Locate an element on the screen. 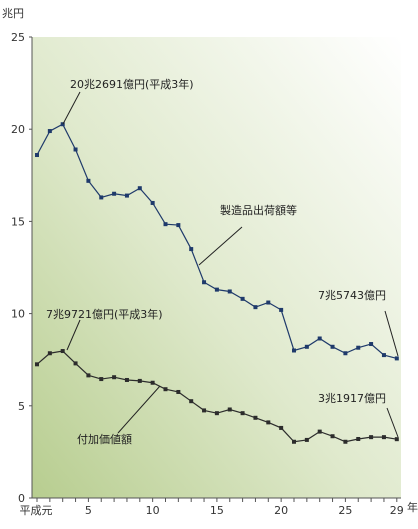  leader-added-peak is located at coordinates (73, 335).